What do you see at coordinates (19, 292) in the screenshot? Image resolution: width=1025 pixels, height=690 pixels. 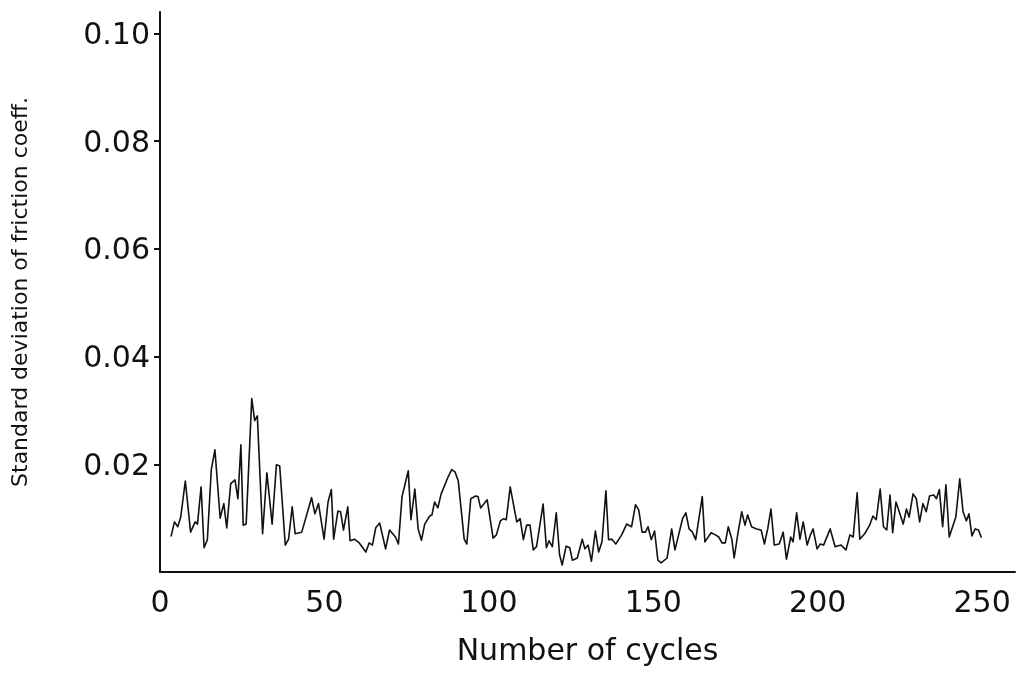 I see `y-axis-title: Standard deviation of friction coeff.` at bounding box center [19, 292].